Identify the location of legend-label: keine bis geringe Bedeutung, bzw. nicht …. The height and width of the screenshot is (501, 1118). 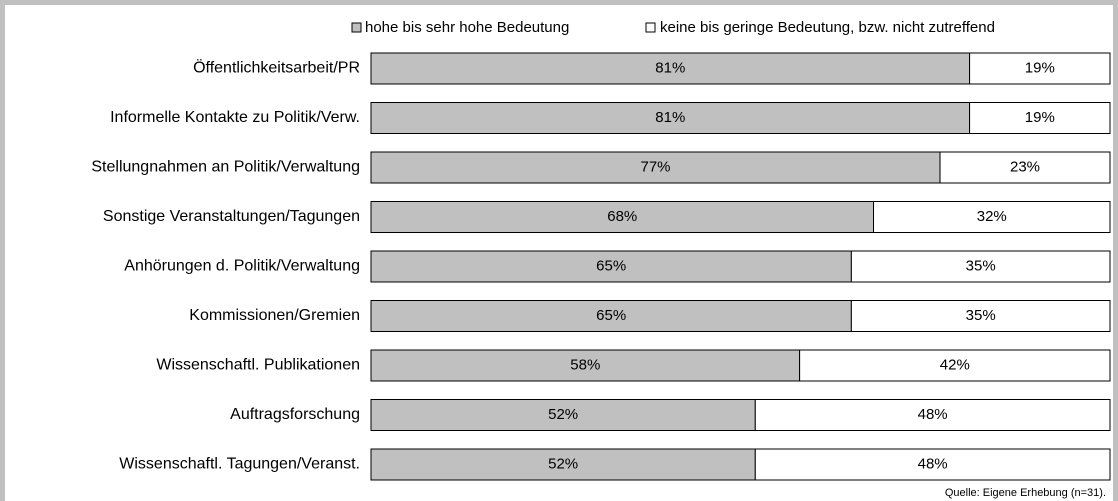
(827, 27).